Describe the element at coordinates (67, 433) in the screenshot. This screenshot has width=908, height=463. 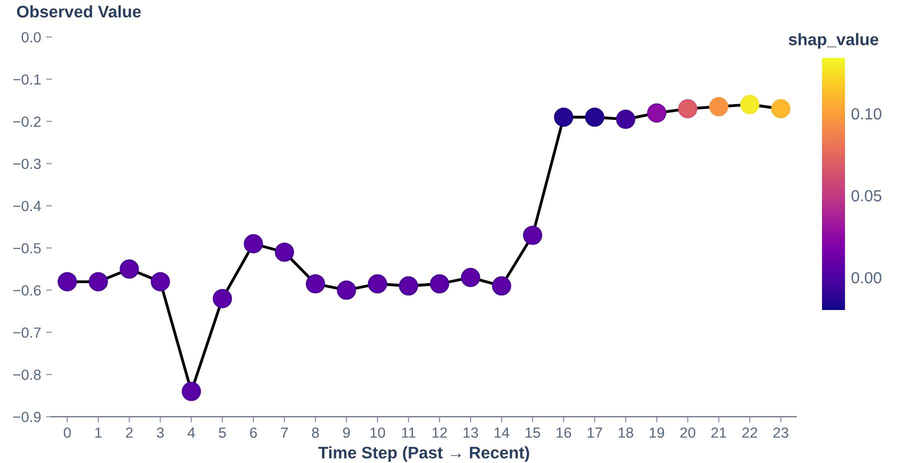
I see `x-tick-label: 0` at that location.